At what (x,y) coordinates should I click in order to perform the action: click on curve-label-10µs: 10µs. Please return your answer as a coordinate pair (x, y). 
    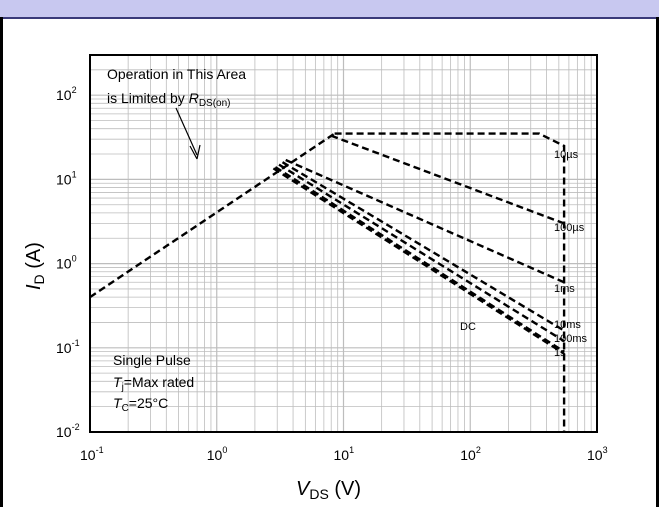
    Looking at the image, I should click on (566, 155).